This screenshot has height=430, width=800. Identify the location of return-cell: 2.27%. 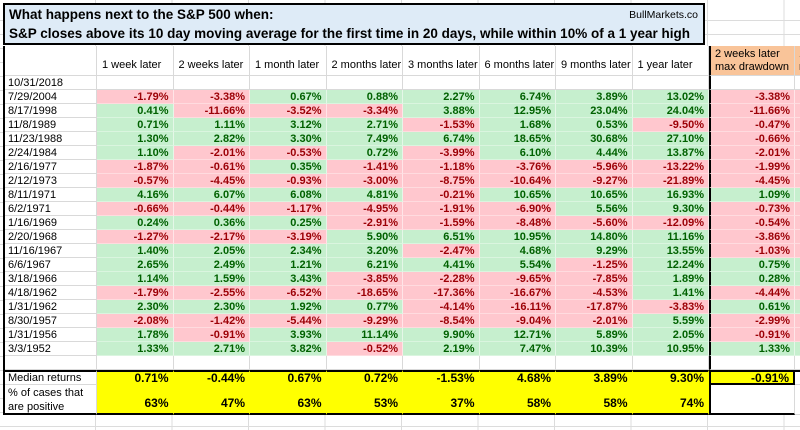
(441, 97).